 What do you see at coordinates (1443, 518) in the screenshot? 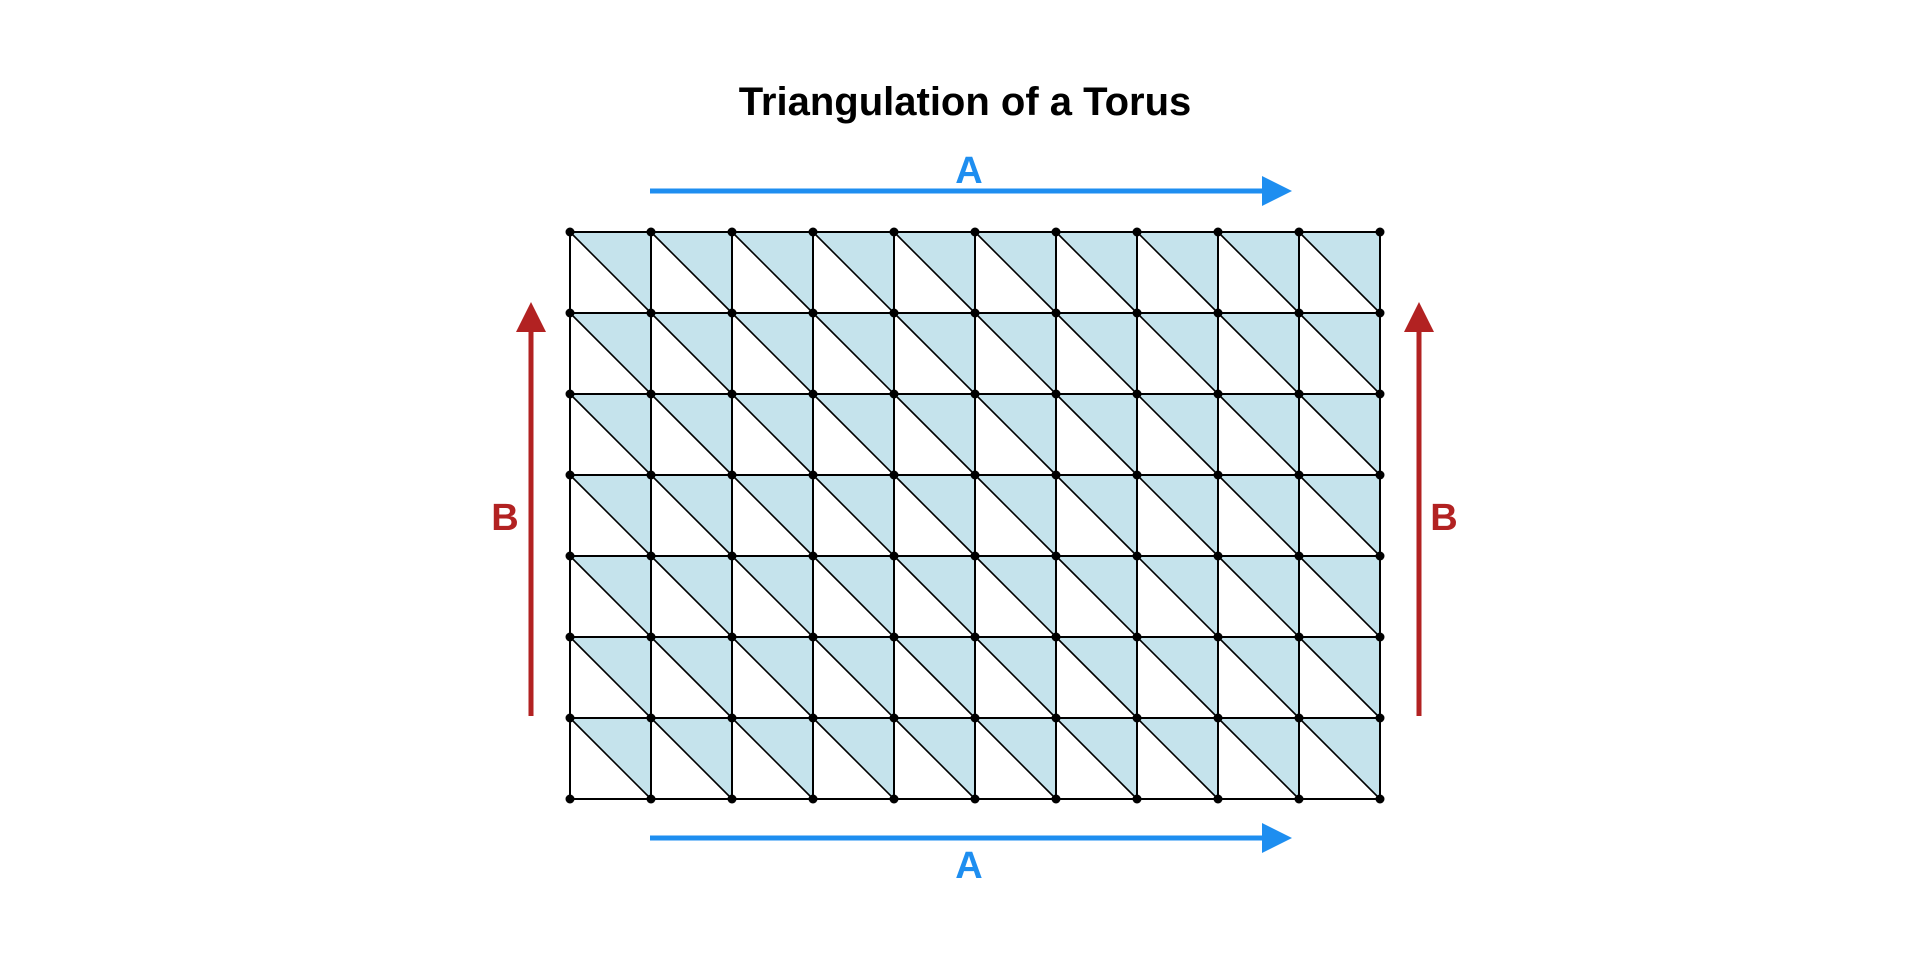
I see `right-edge-label-b: B` at bounding box center [1443, 518].